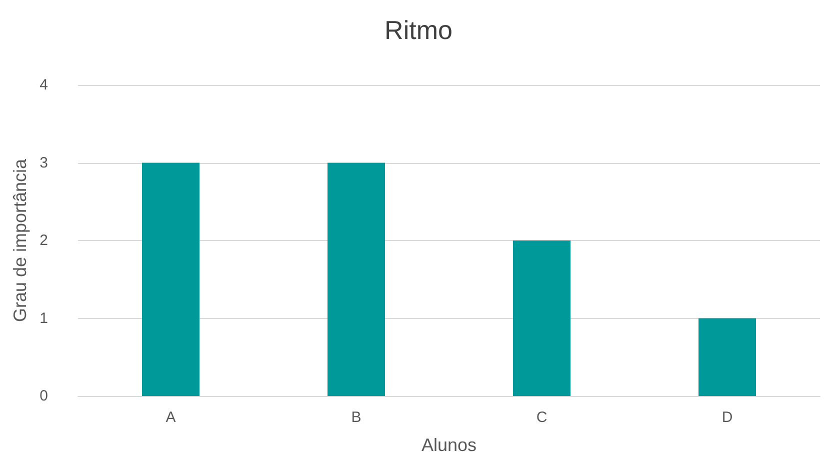 The width and height of the screenshot is (837, 475). Describe the element at coordinates (44, 318) in the screenshot. I see `y-tick-label: 1` at that location.